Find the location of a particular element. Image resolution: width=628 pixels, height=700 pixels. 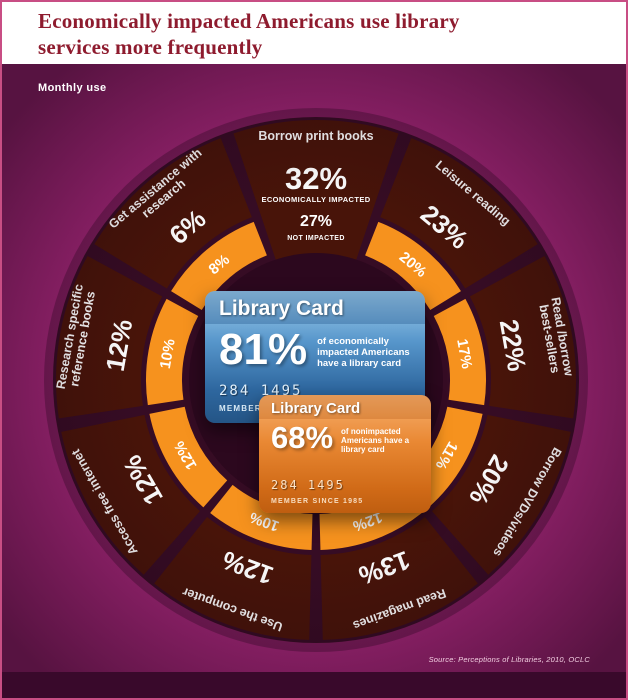

impacted-value-borrow-print-books: 32% is located at coordinates (316, 178).